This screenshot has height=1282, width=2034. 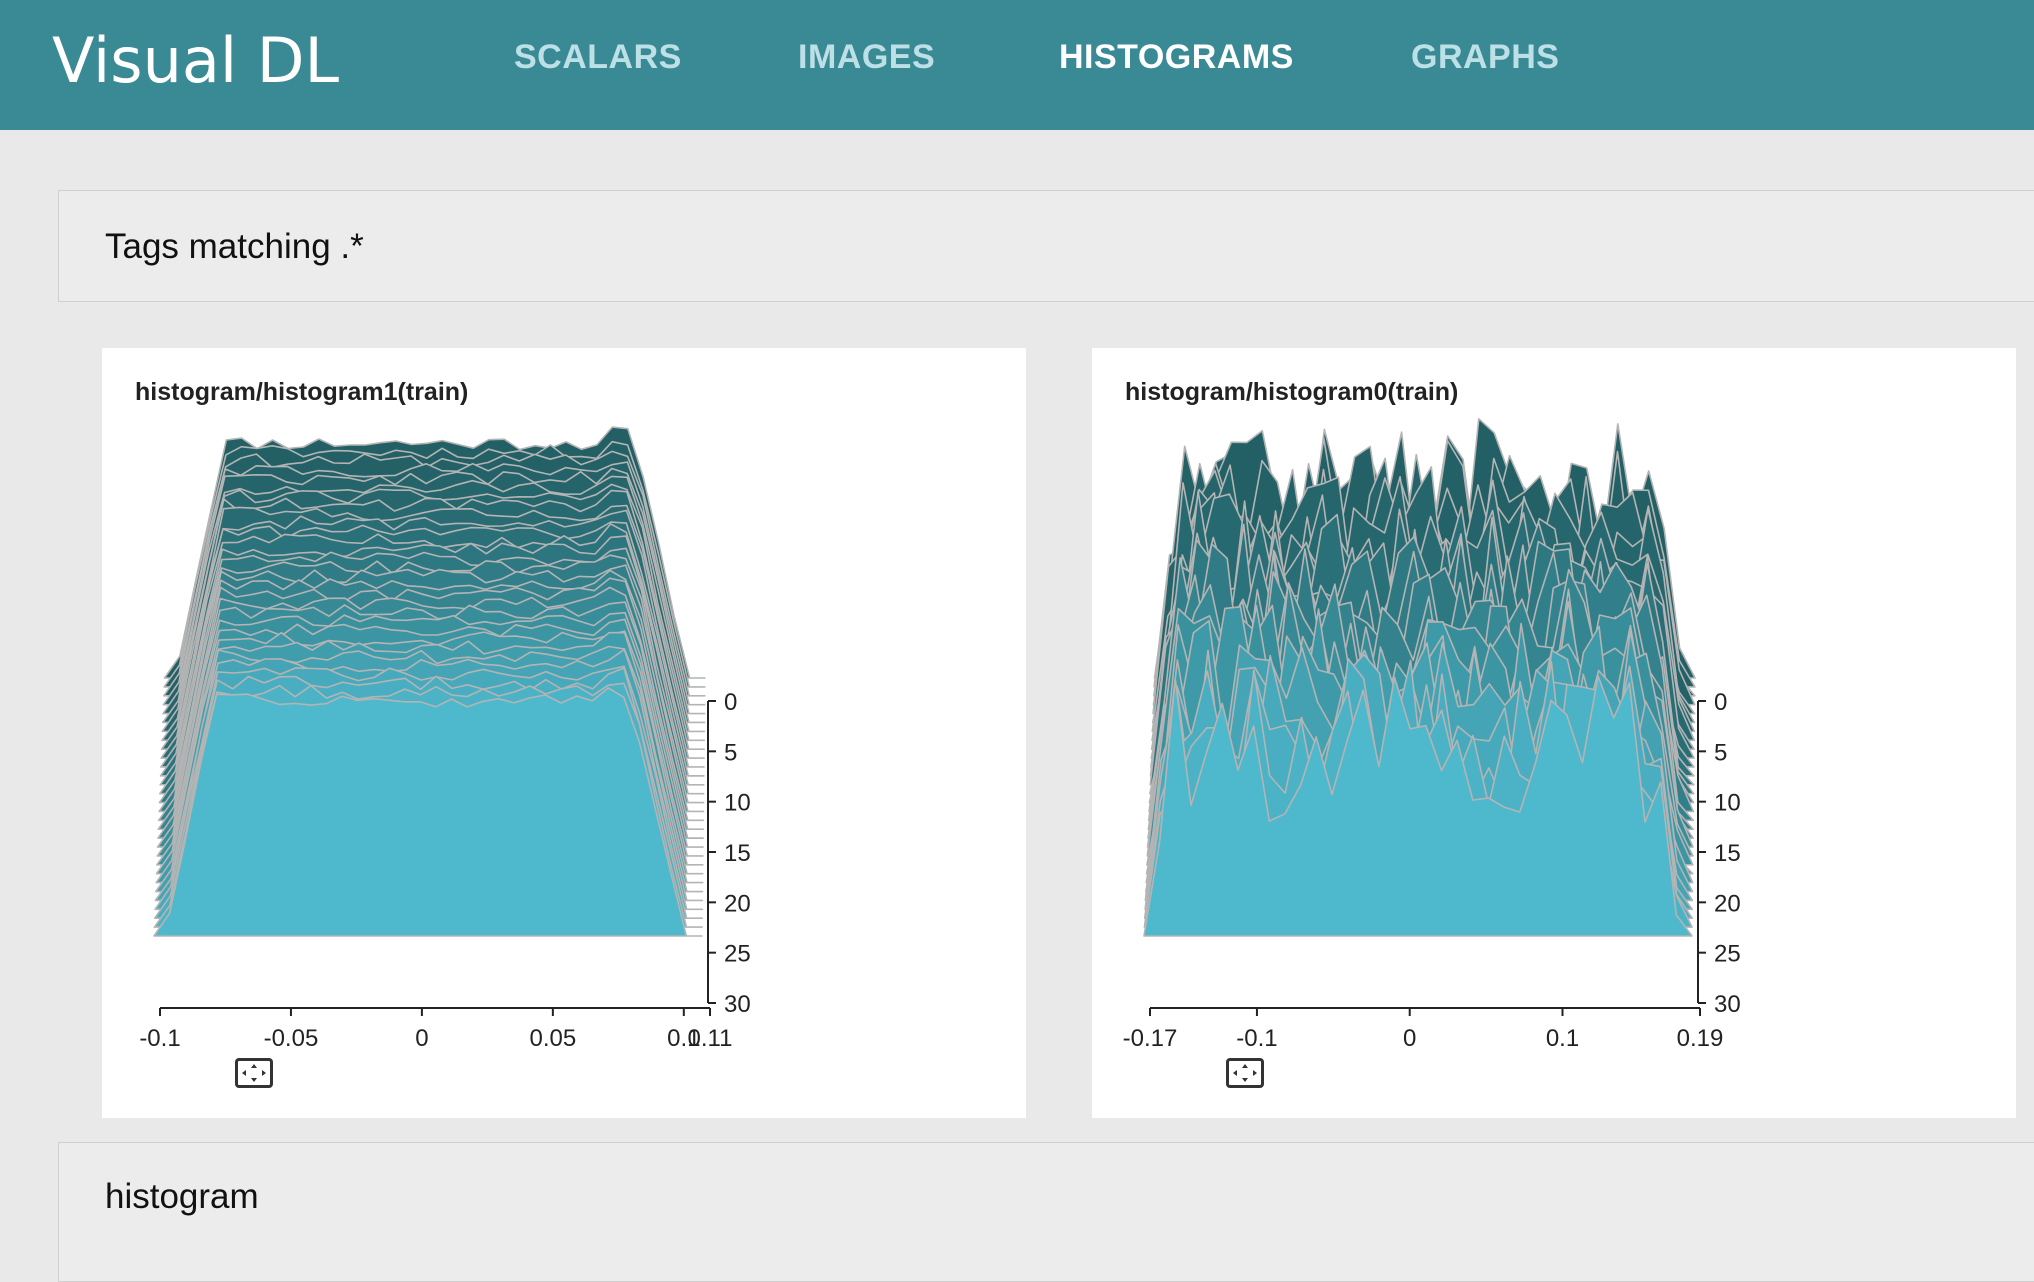 I want to click on x-tick-label: -0.05, so click(x=291, y=1038).